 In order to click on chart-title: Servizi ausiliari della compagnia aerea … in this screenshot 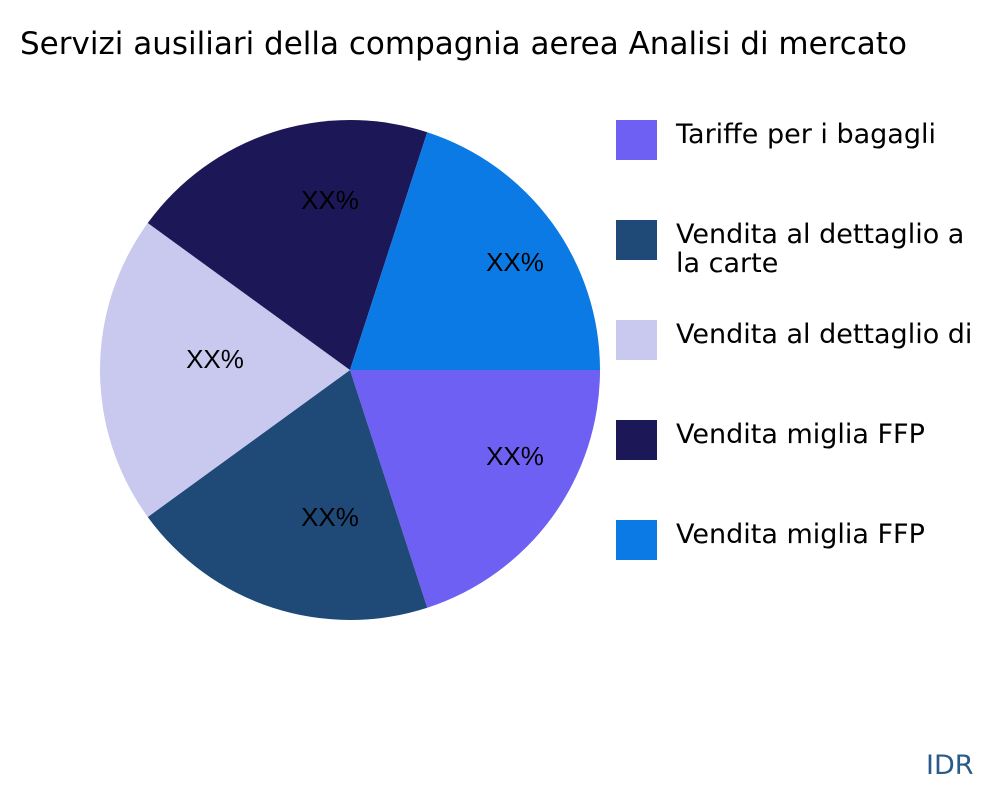, I will do `click(463, 44)`.